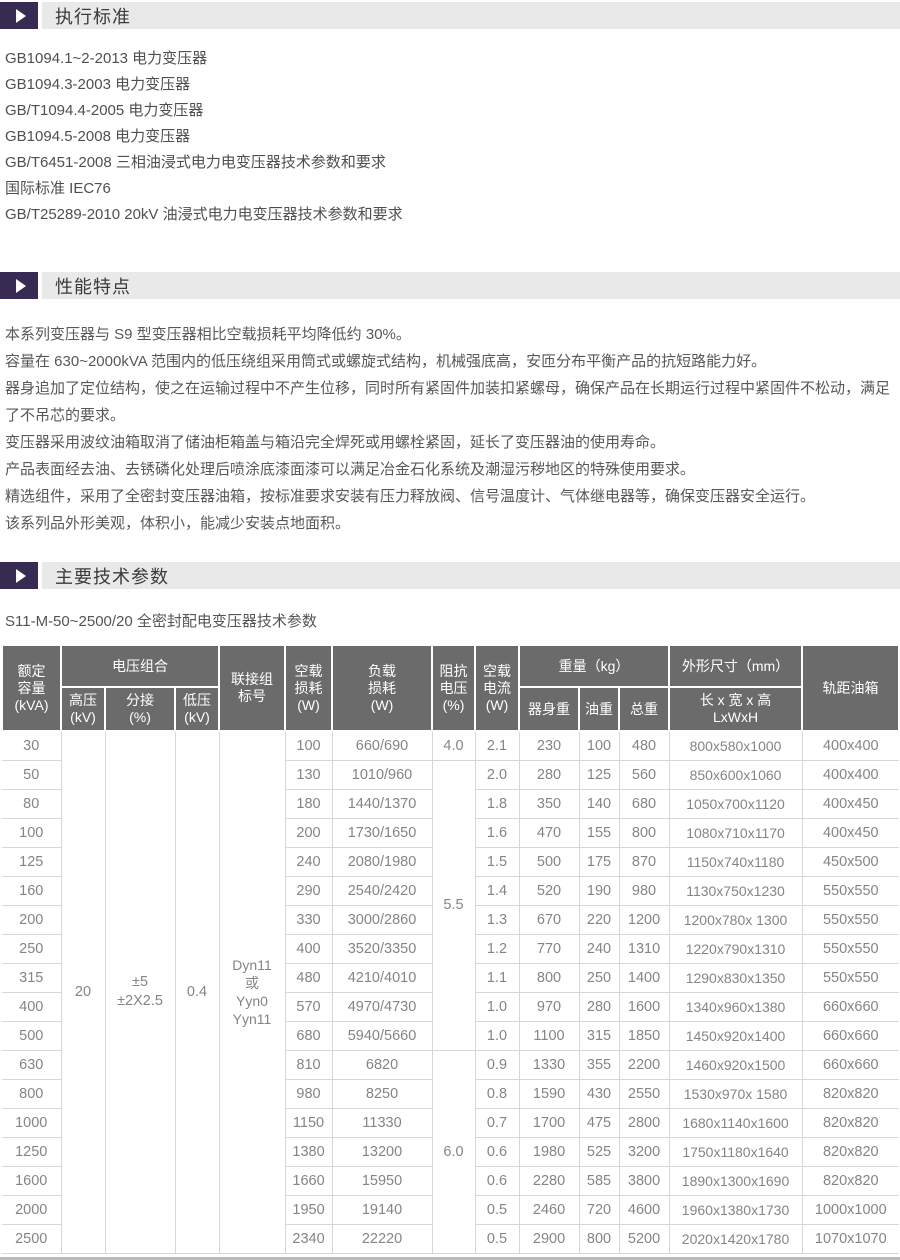  I want to click on cell-load-loss: 13200, so click(382, 1151).